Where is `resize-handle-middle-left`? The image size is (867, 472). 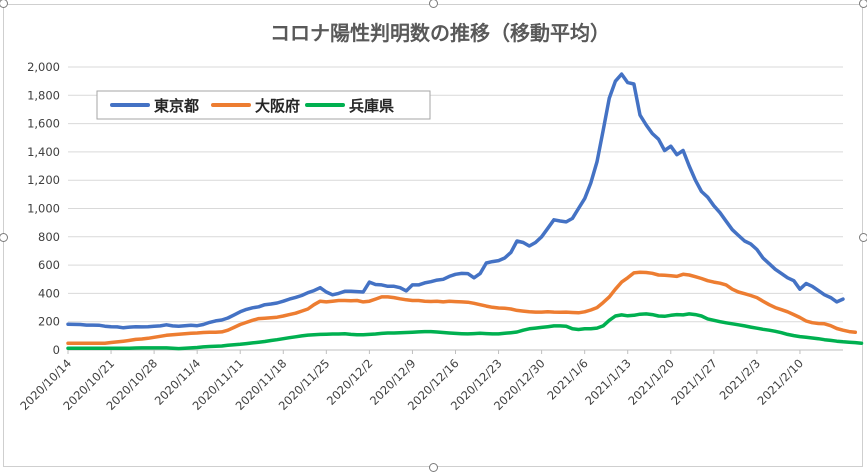
resize-handle-middle-left is located at coordinates (4, 237).